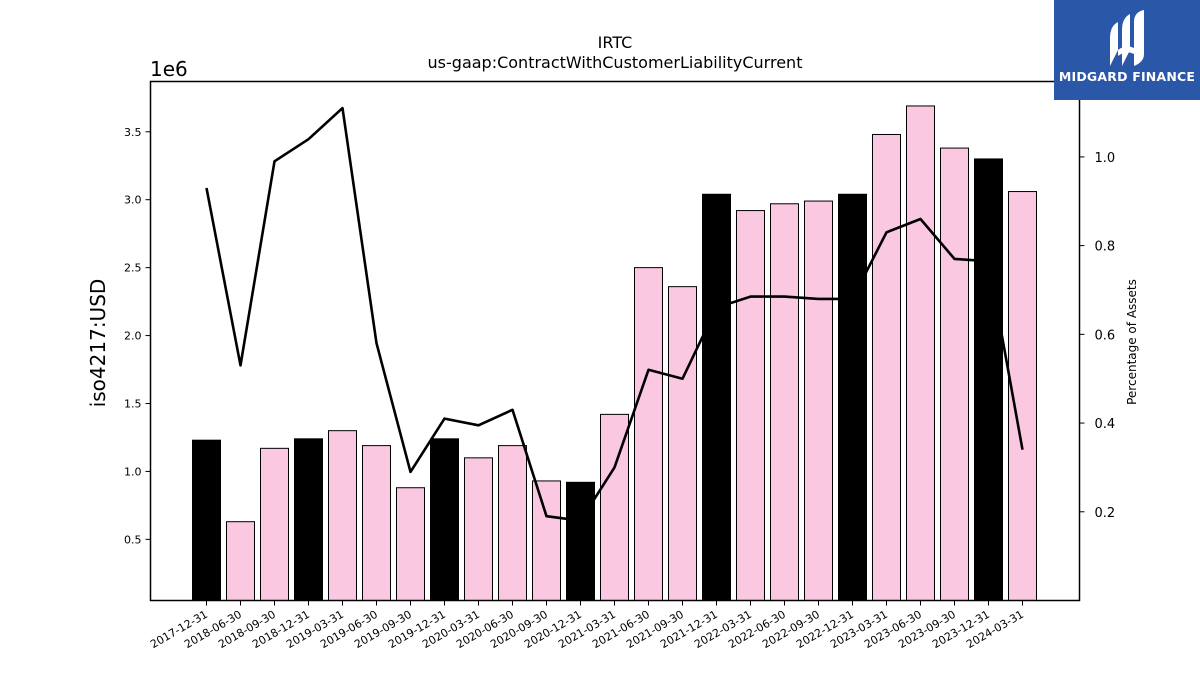 The image size is (1200, 675). Describe the element at coordinates (98, 343) in the screenshot. I see `y-axis-label: iso4217:USD` at that location.